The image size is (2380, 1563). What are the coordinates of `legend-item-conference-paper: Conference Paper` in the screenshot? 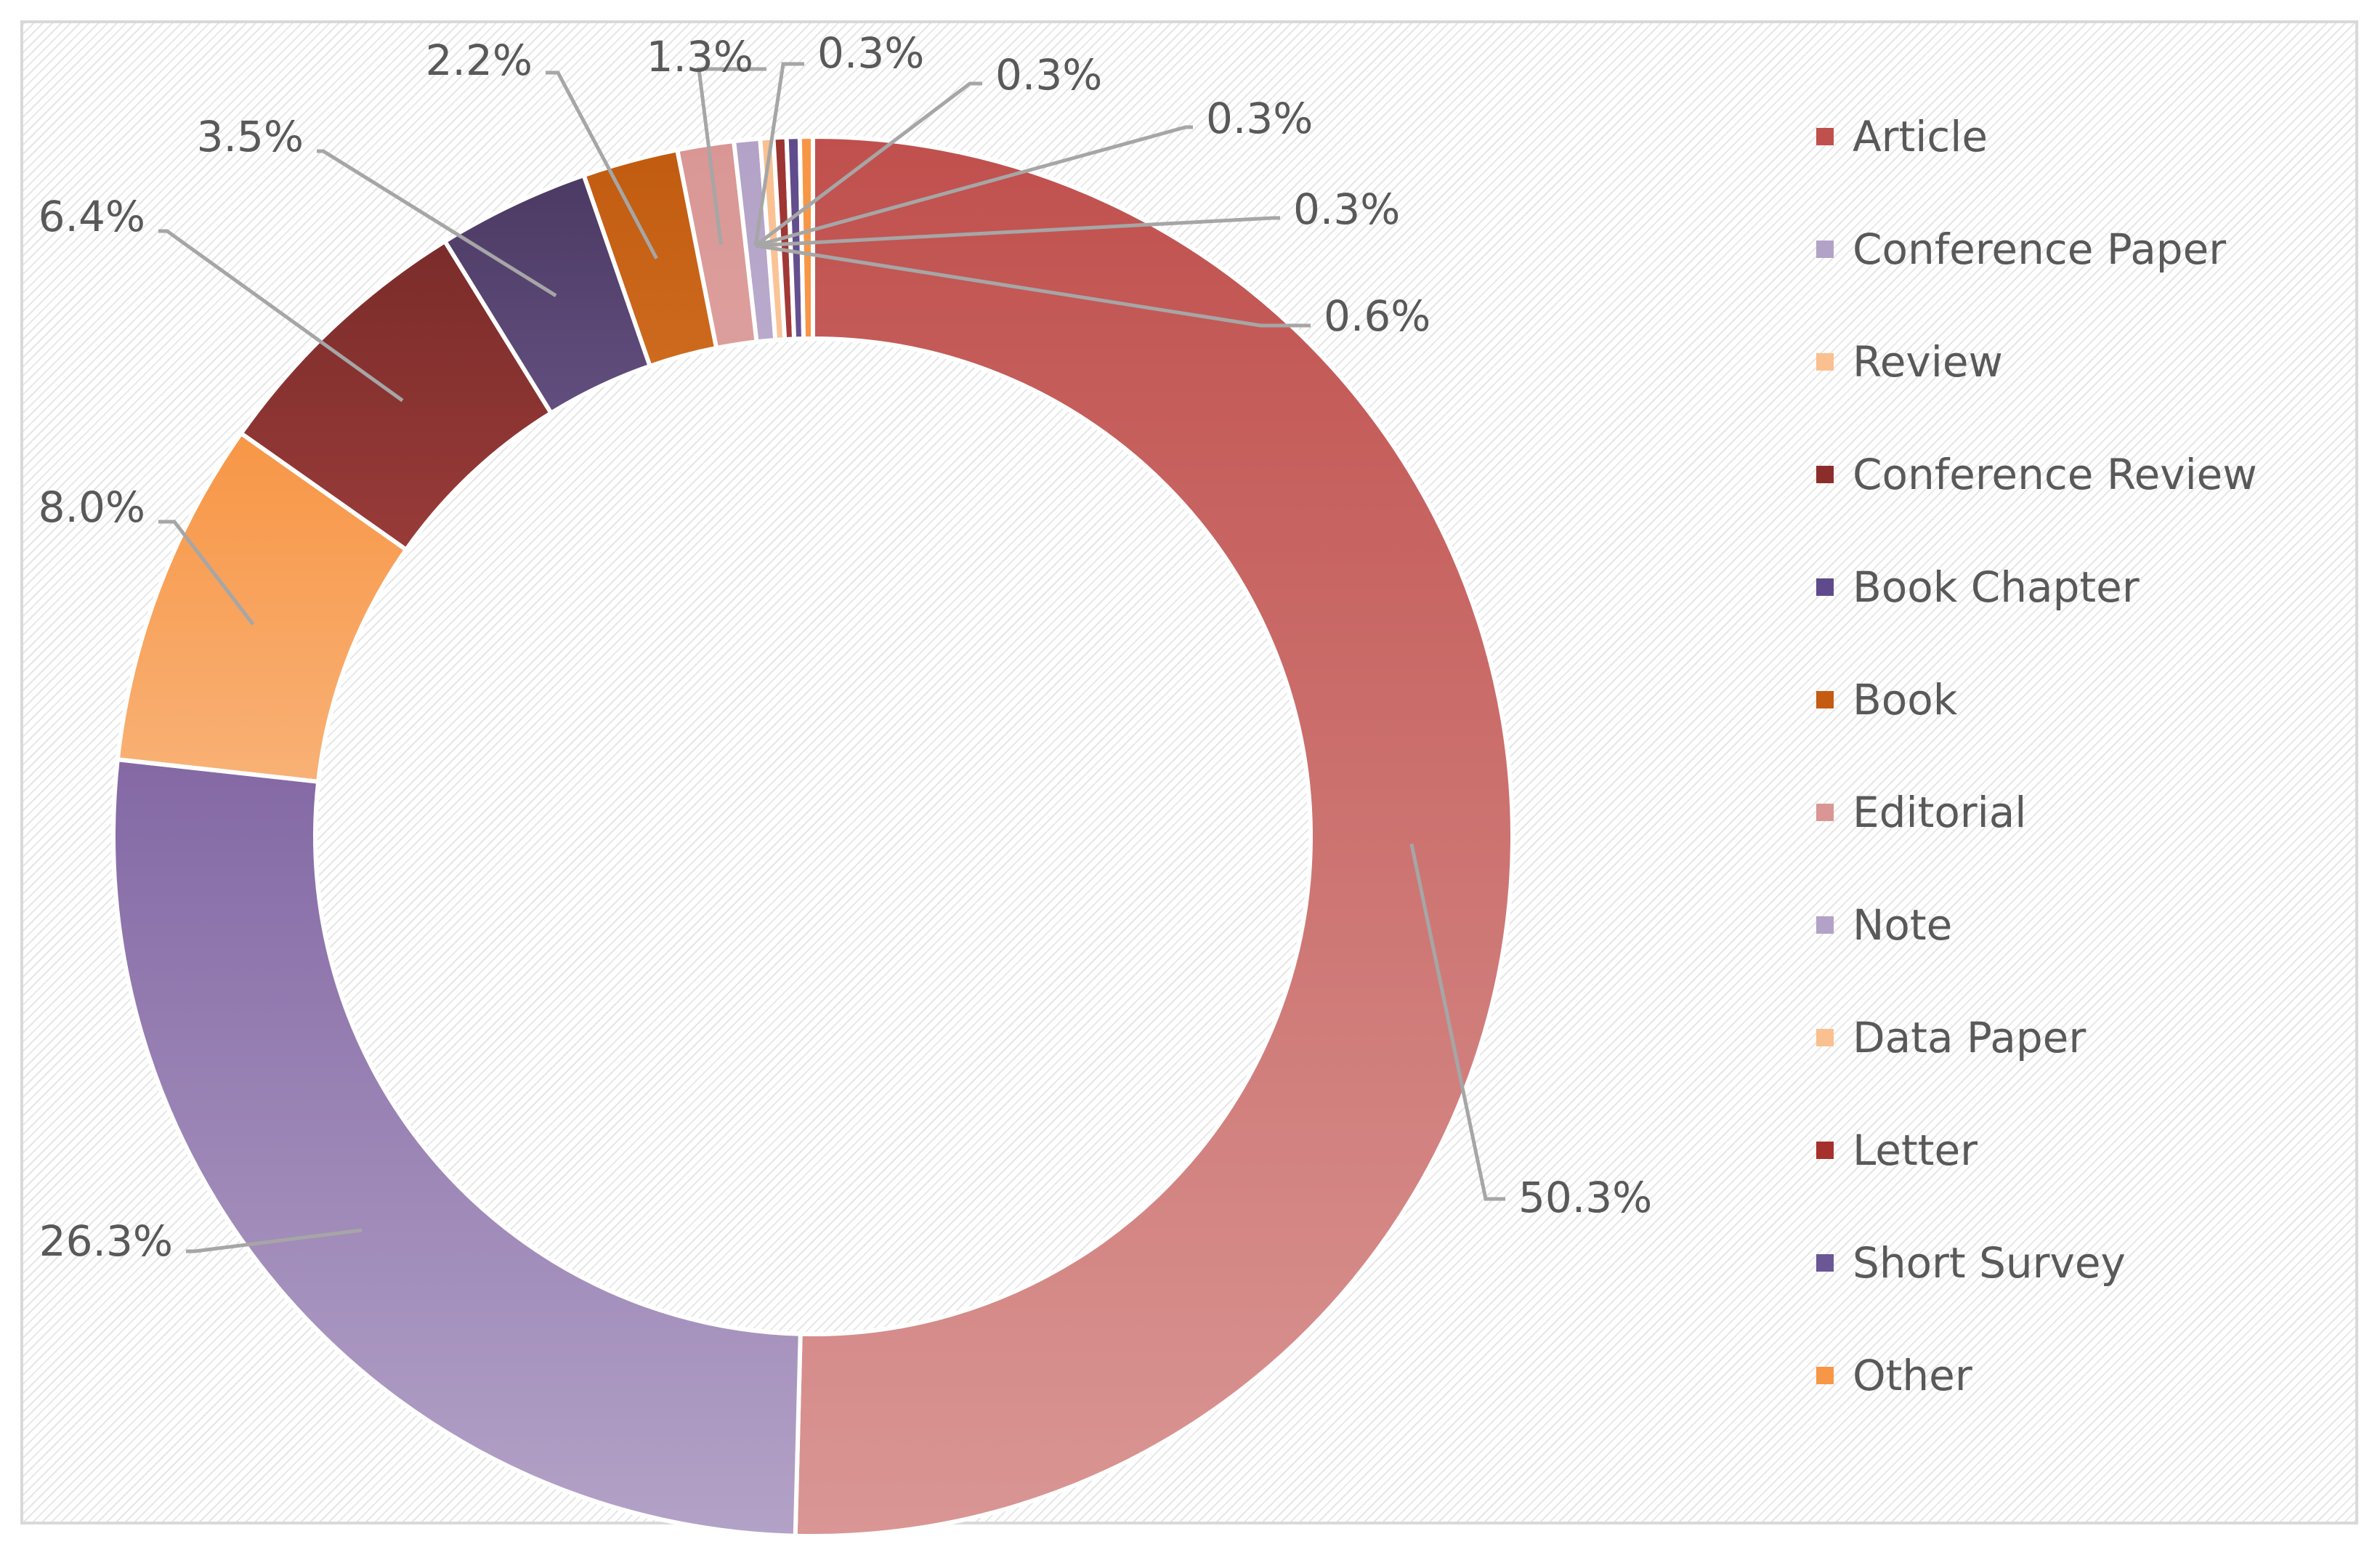 It's located at (2077, 249).